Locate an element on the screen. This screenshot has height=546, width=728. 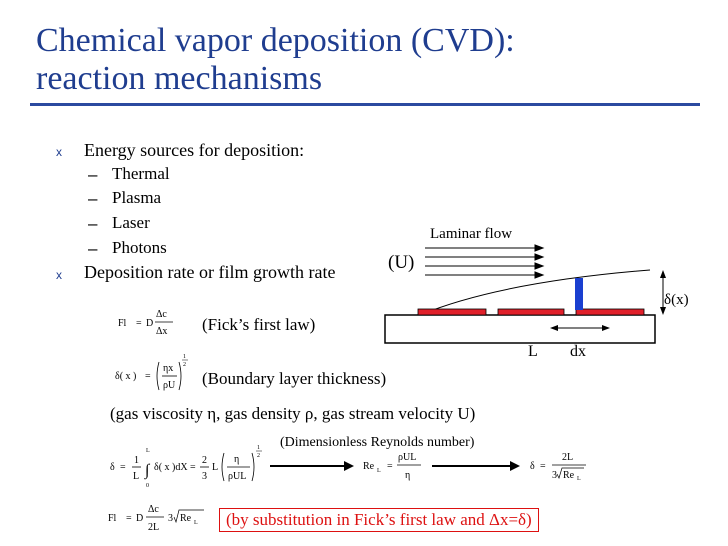
laminar-flow-label: Laminar flow is located at coordinates (471, 234).